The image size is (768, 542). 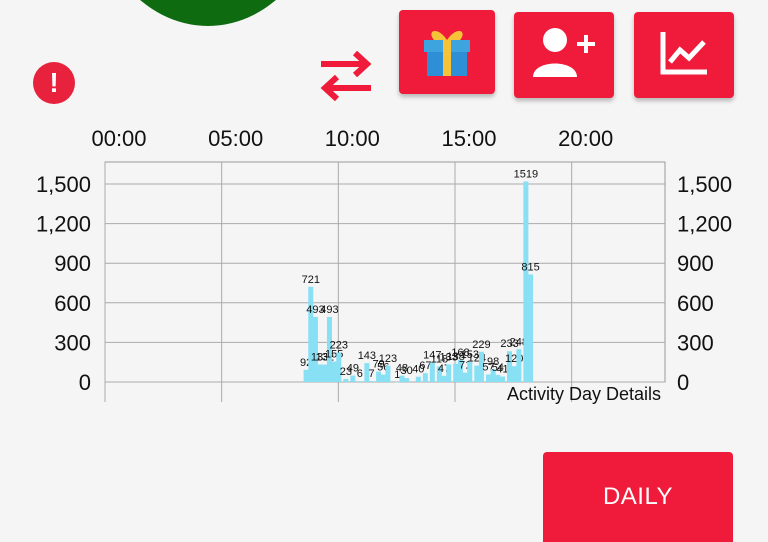 I want to click on x-tick-label: 10:00, so click(x=352, y=138).